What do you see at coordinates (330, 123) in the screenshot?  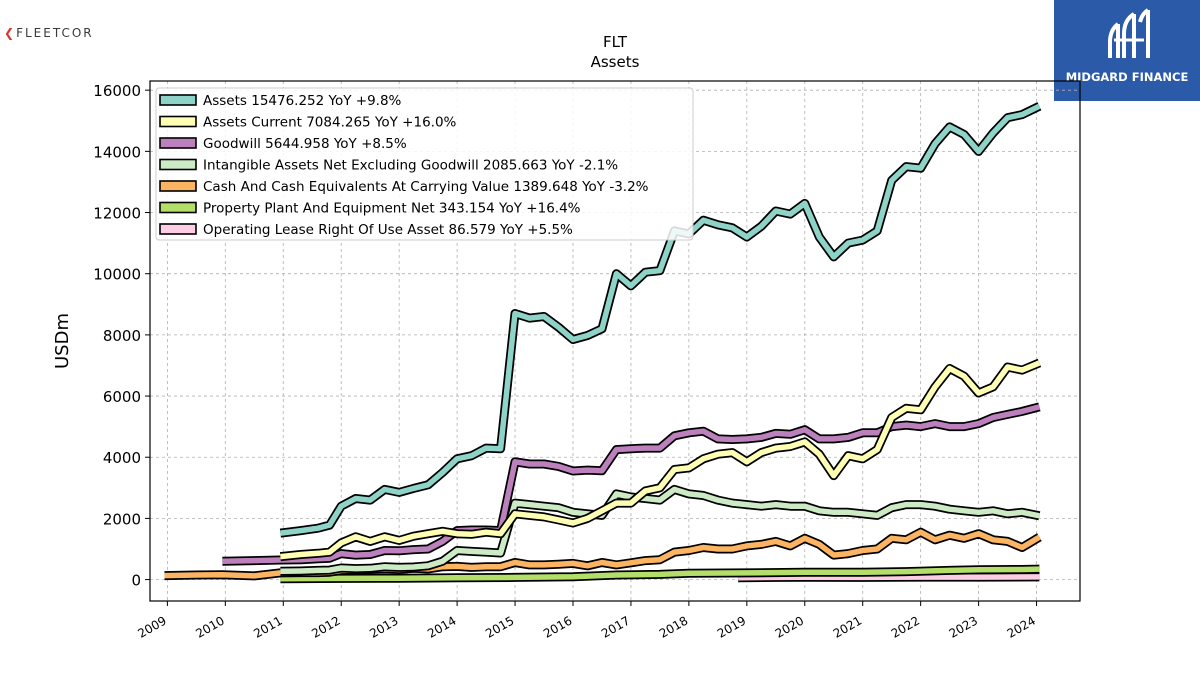 I see `legend-entry: Assets Current 7084.265 YoY +16.0%` at bounding box center [330, 123].